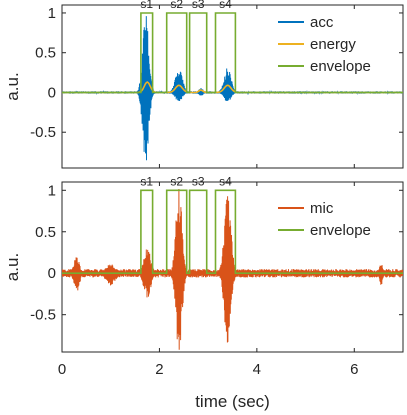 The height and width of the screenshot is (415, 407). Describe the element at coordinates (322, 208) in the screenshot. I see `legend-label-mic: mic` at that location.